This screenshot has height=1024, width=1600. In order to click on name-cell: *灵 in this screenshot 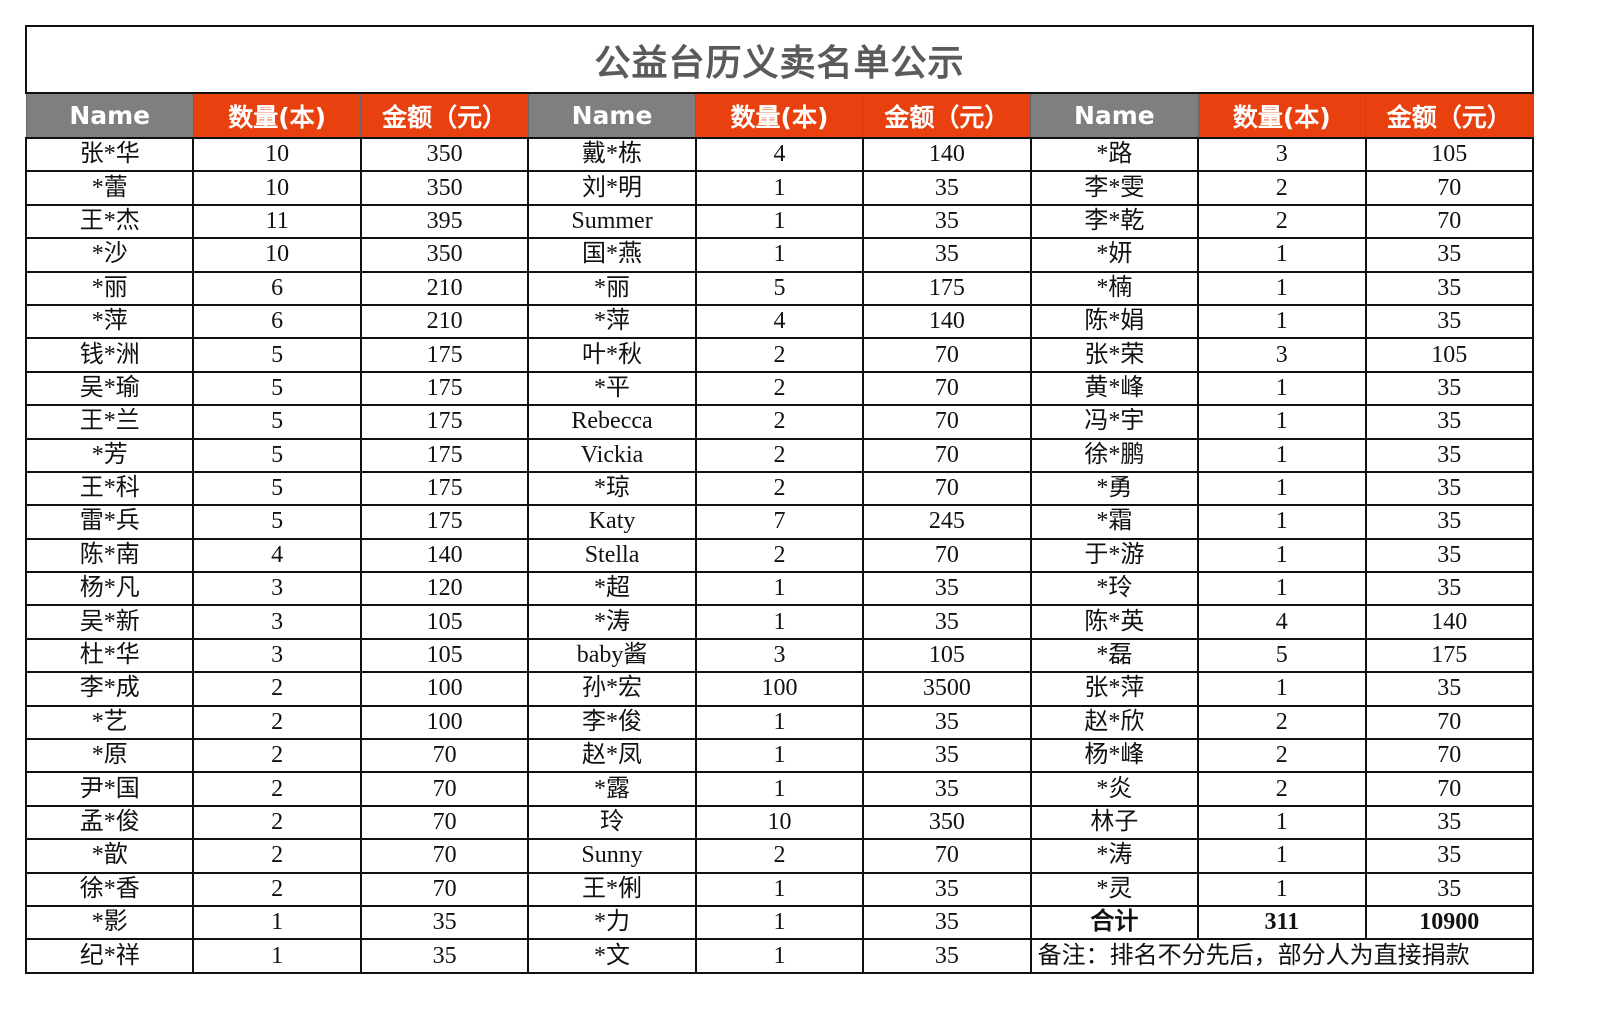, I will do `click(1114, 889)`.